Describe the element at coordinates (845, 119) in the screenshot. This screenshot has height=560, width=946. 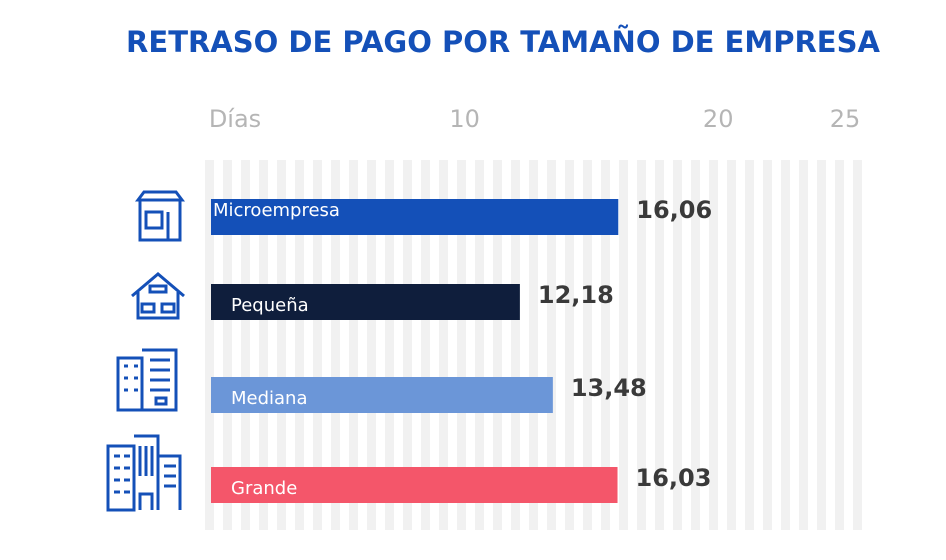
I see `x-tick-label: 25` at that location.